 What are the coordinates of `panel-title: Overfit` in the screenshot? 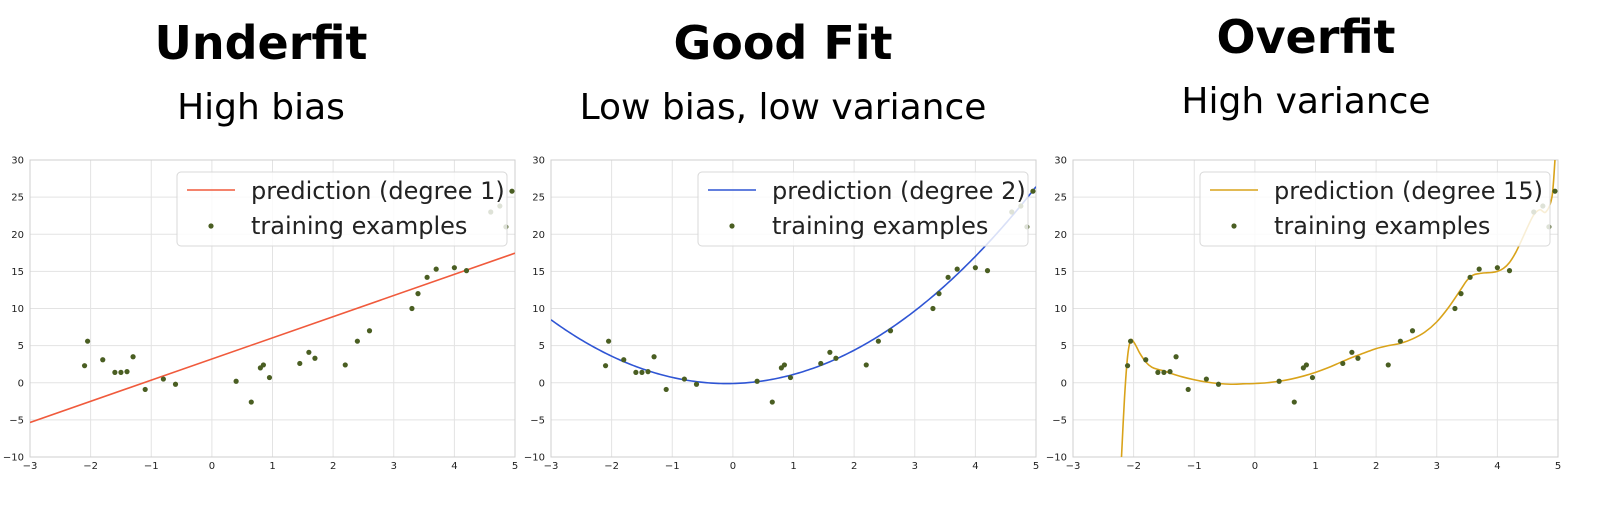 It's located at (1306, 37).